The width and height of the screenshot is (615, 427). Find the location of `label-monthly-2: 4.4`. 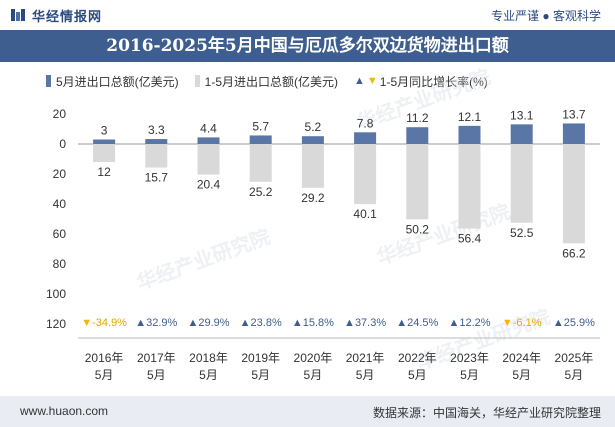

label-monthly-2: 4.4 is located at coordinates (208, 128).